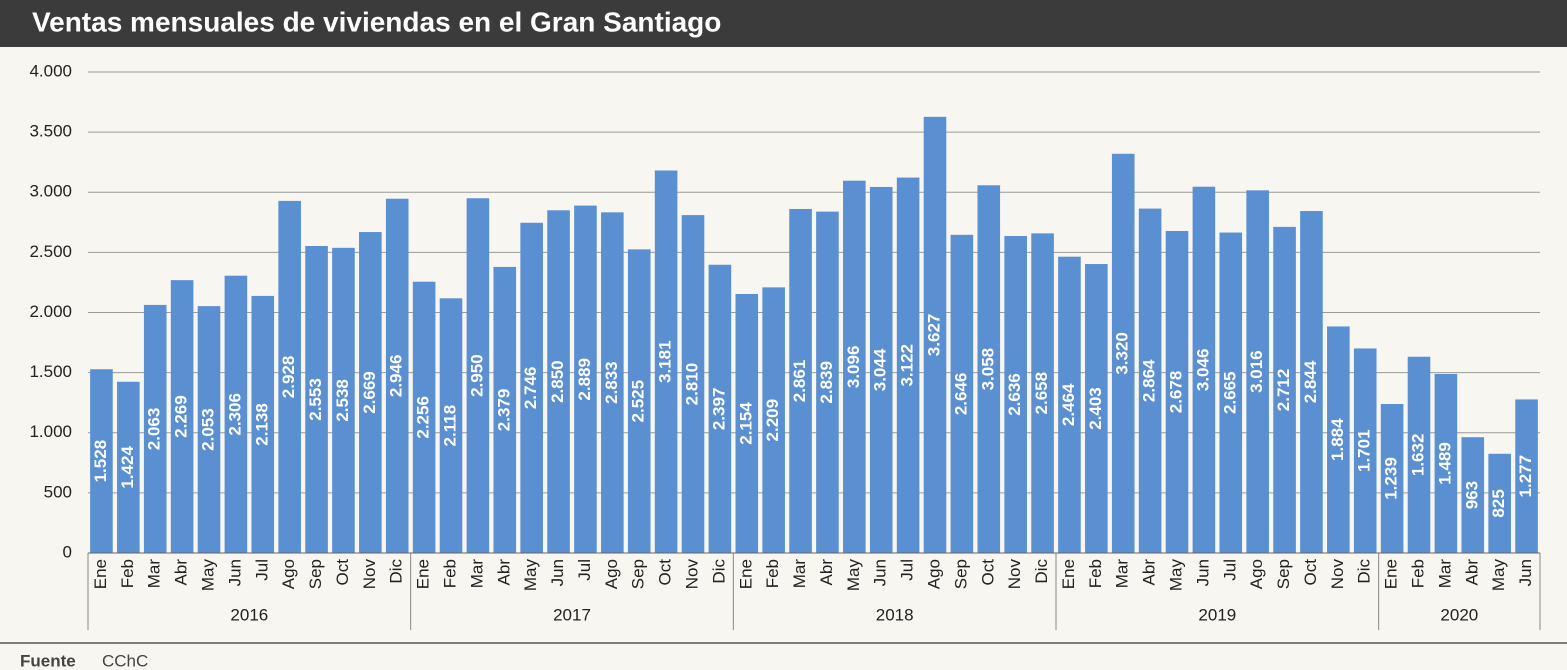 The width and height of the screenshot is (1567, 670). Describe the element at coordinates (572, 614) in the screenshot. I see `group-label: 2017` at that location.